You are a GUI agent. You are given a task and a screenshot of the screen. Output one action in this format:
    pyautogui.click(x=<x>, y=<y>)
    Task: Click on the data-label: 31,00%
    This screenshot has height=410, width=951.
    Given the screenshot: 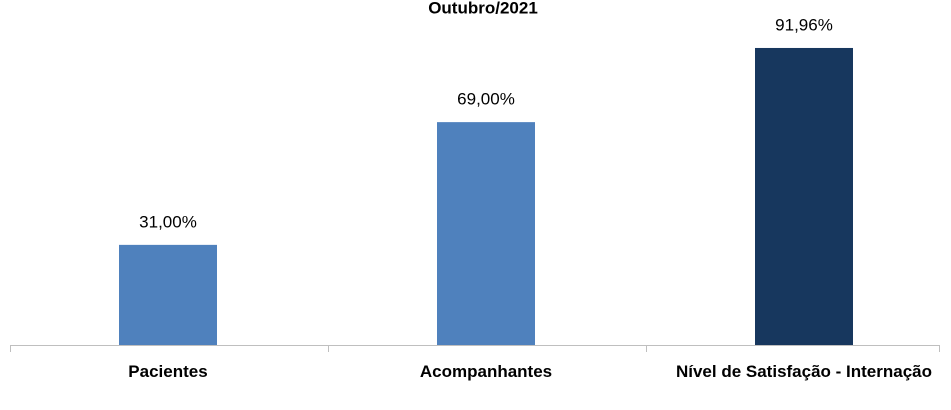 What is the action you would take?
    pyautogui.click(x=168, y=221)
    